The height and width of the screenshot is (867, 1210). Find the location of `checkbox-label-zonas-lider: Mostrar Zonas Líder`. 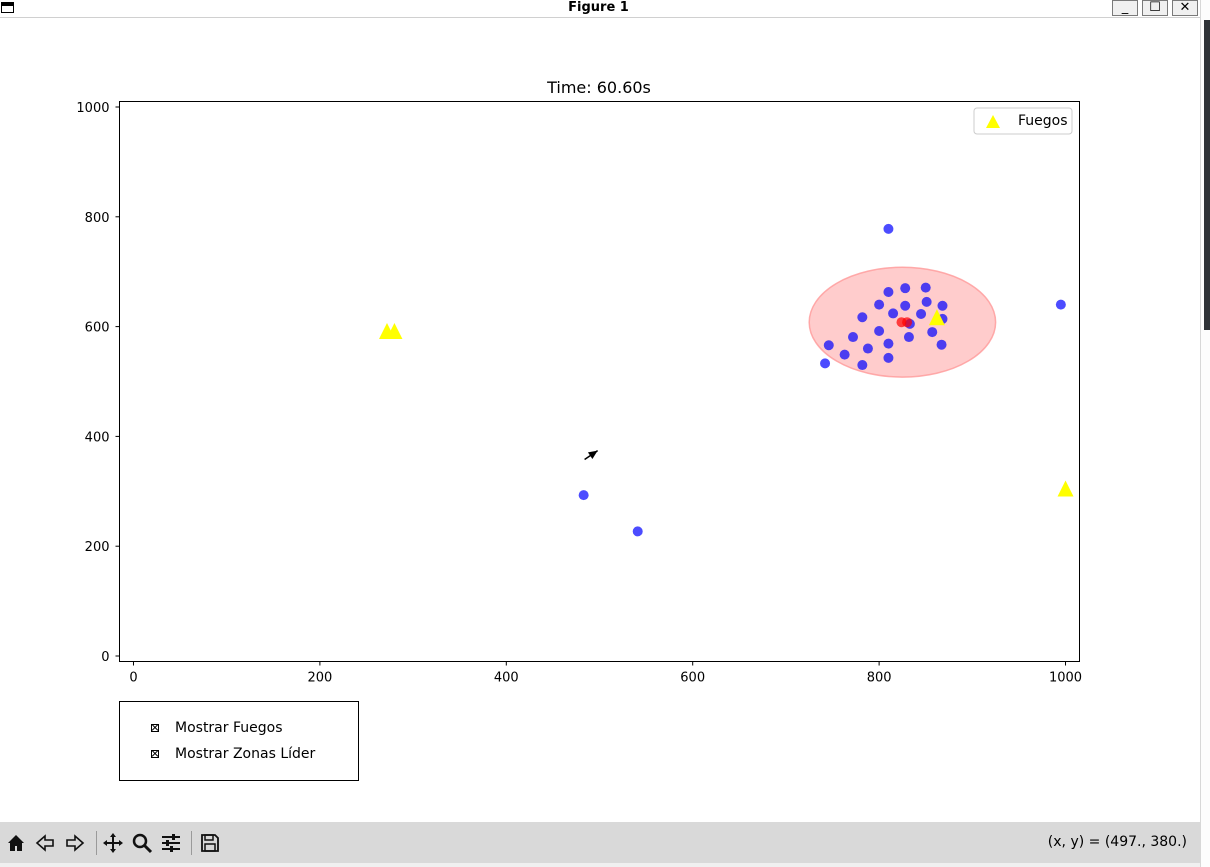

checkbox-label-zonas-lider: Mostrar Zonas Líder is located at coordinates (245, 754).